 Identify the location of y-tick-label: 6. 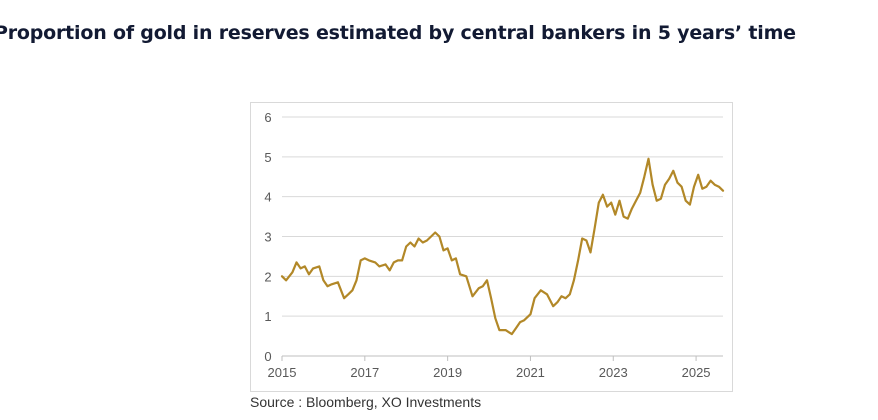
(267, 117).